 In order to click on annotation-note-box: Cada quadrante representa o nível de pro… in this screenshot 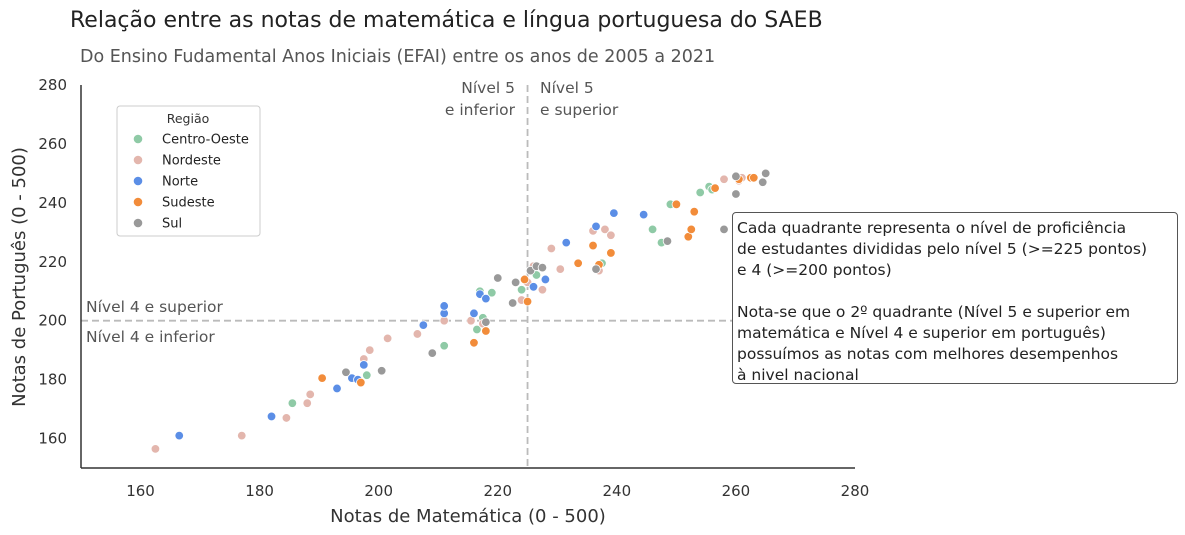, I will do `click(955, 298)`.